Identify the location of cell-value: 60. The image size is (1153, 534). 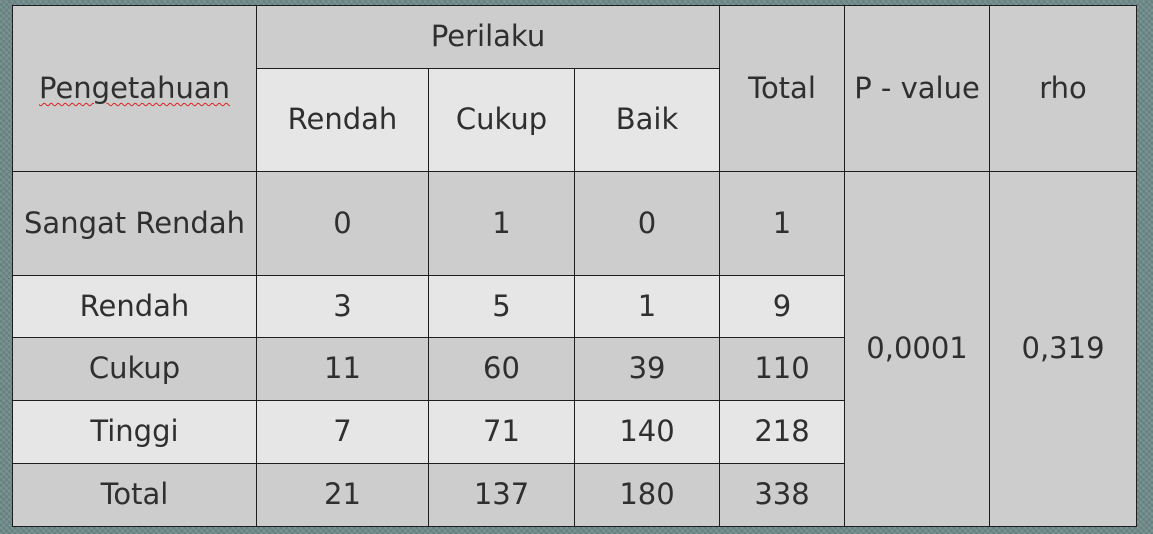
(501, 369).